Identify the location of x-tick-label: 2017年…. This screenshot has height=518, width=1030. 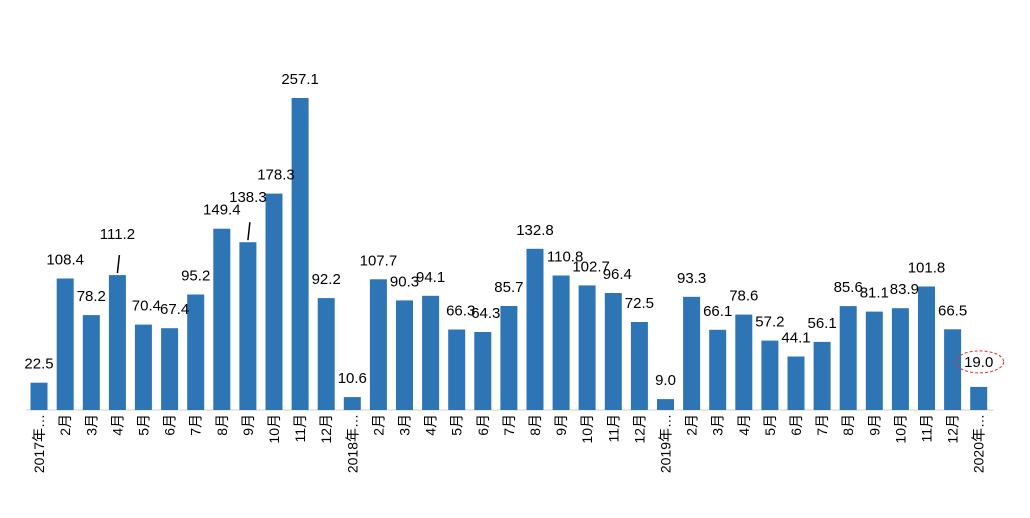
(39, 443).